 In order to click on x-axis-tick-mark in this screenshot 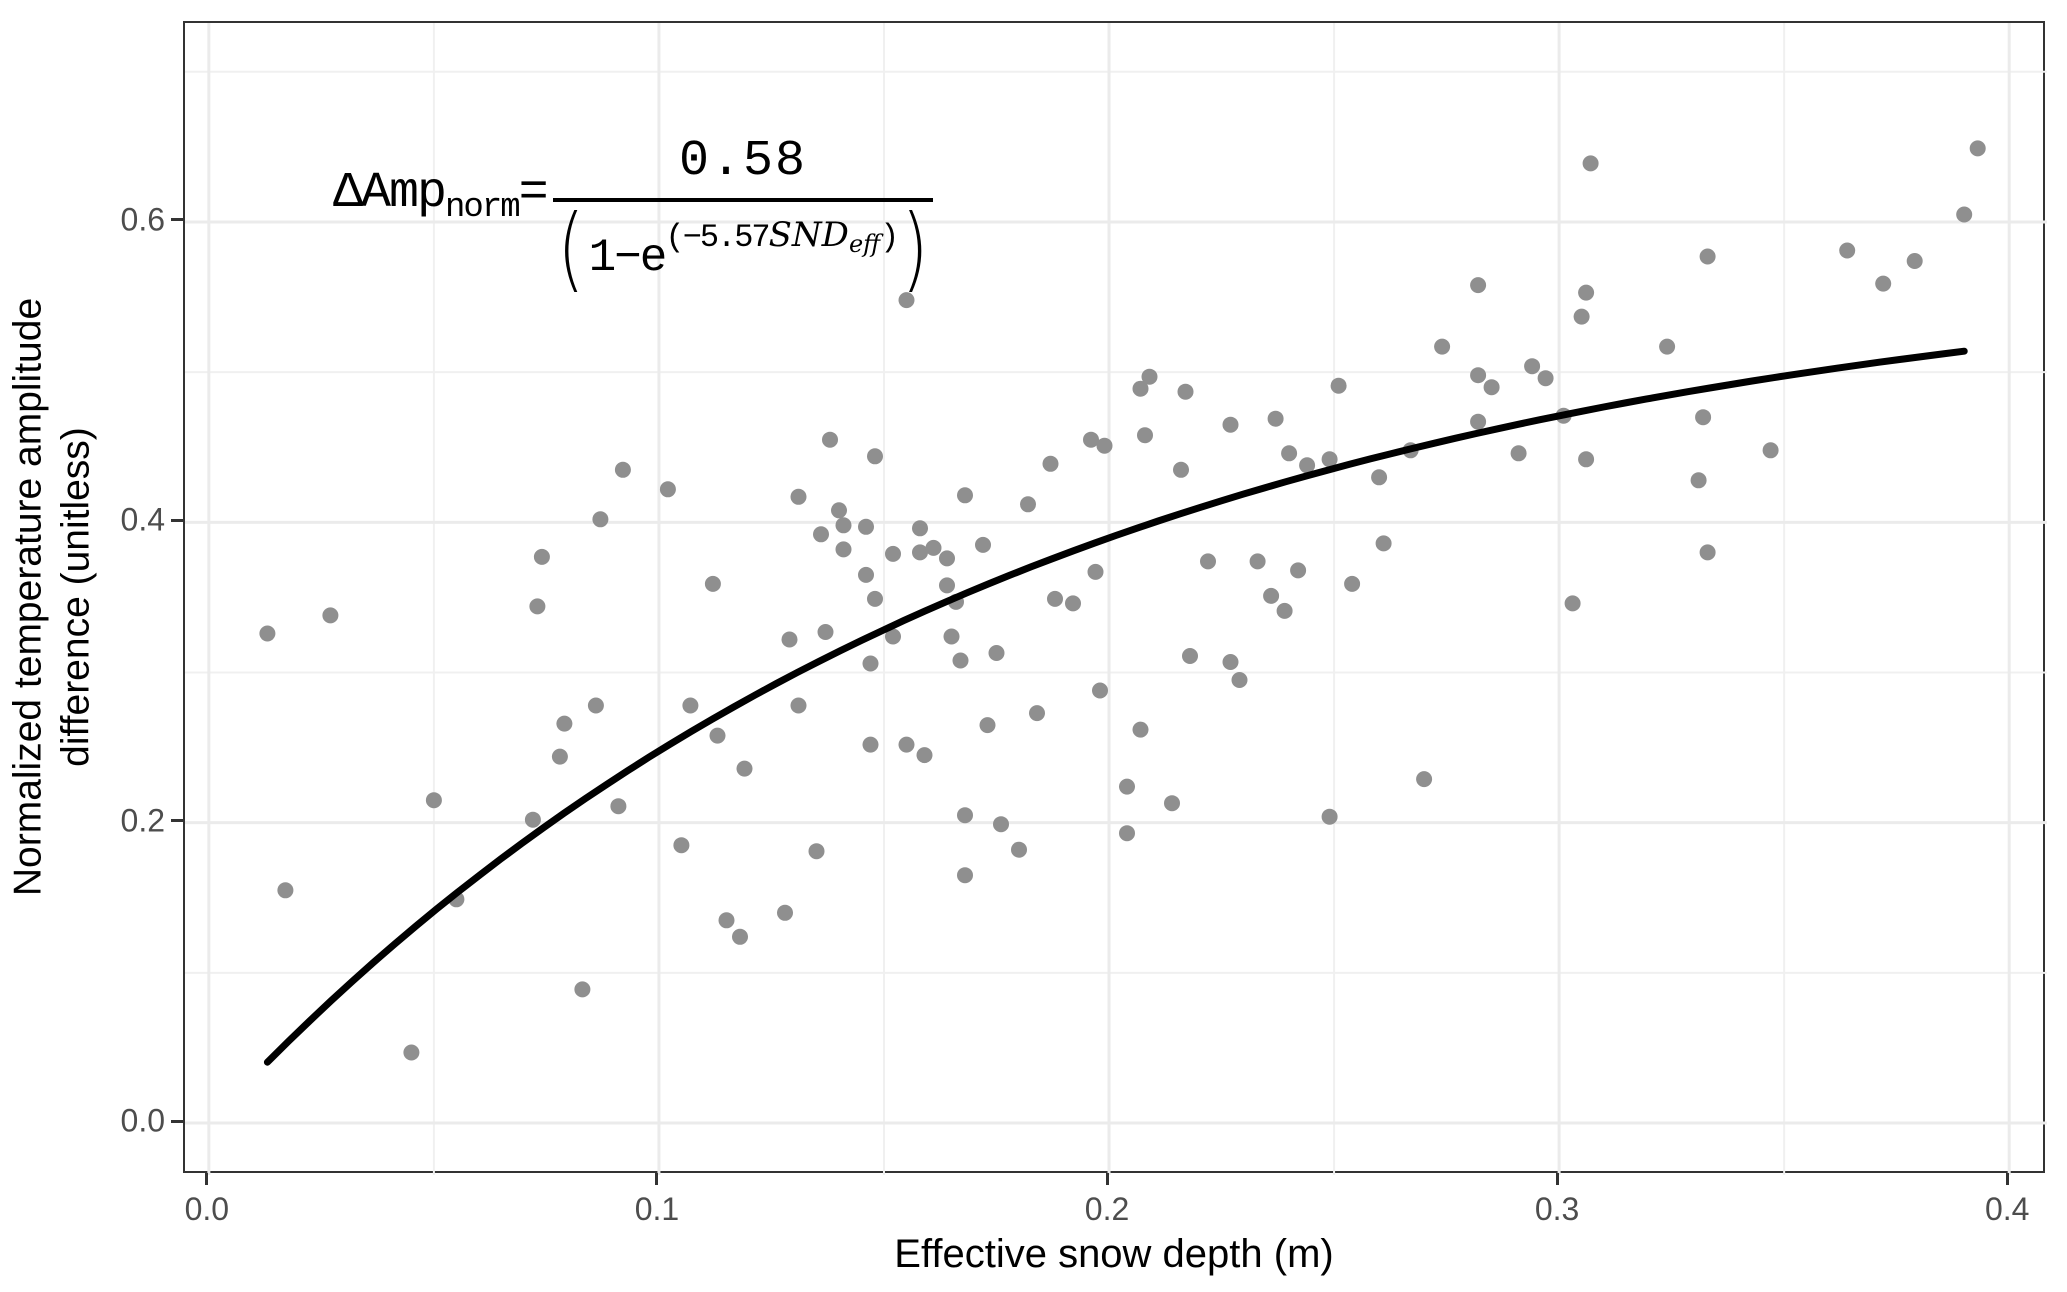, I will do `click(657, 1179)`.